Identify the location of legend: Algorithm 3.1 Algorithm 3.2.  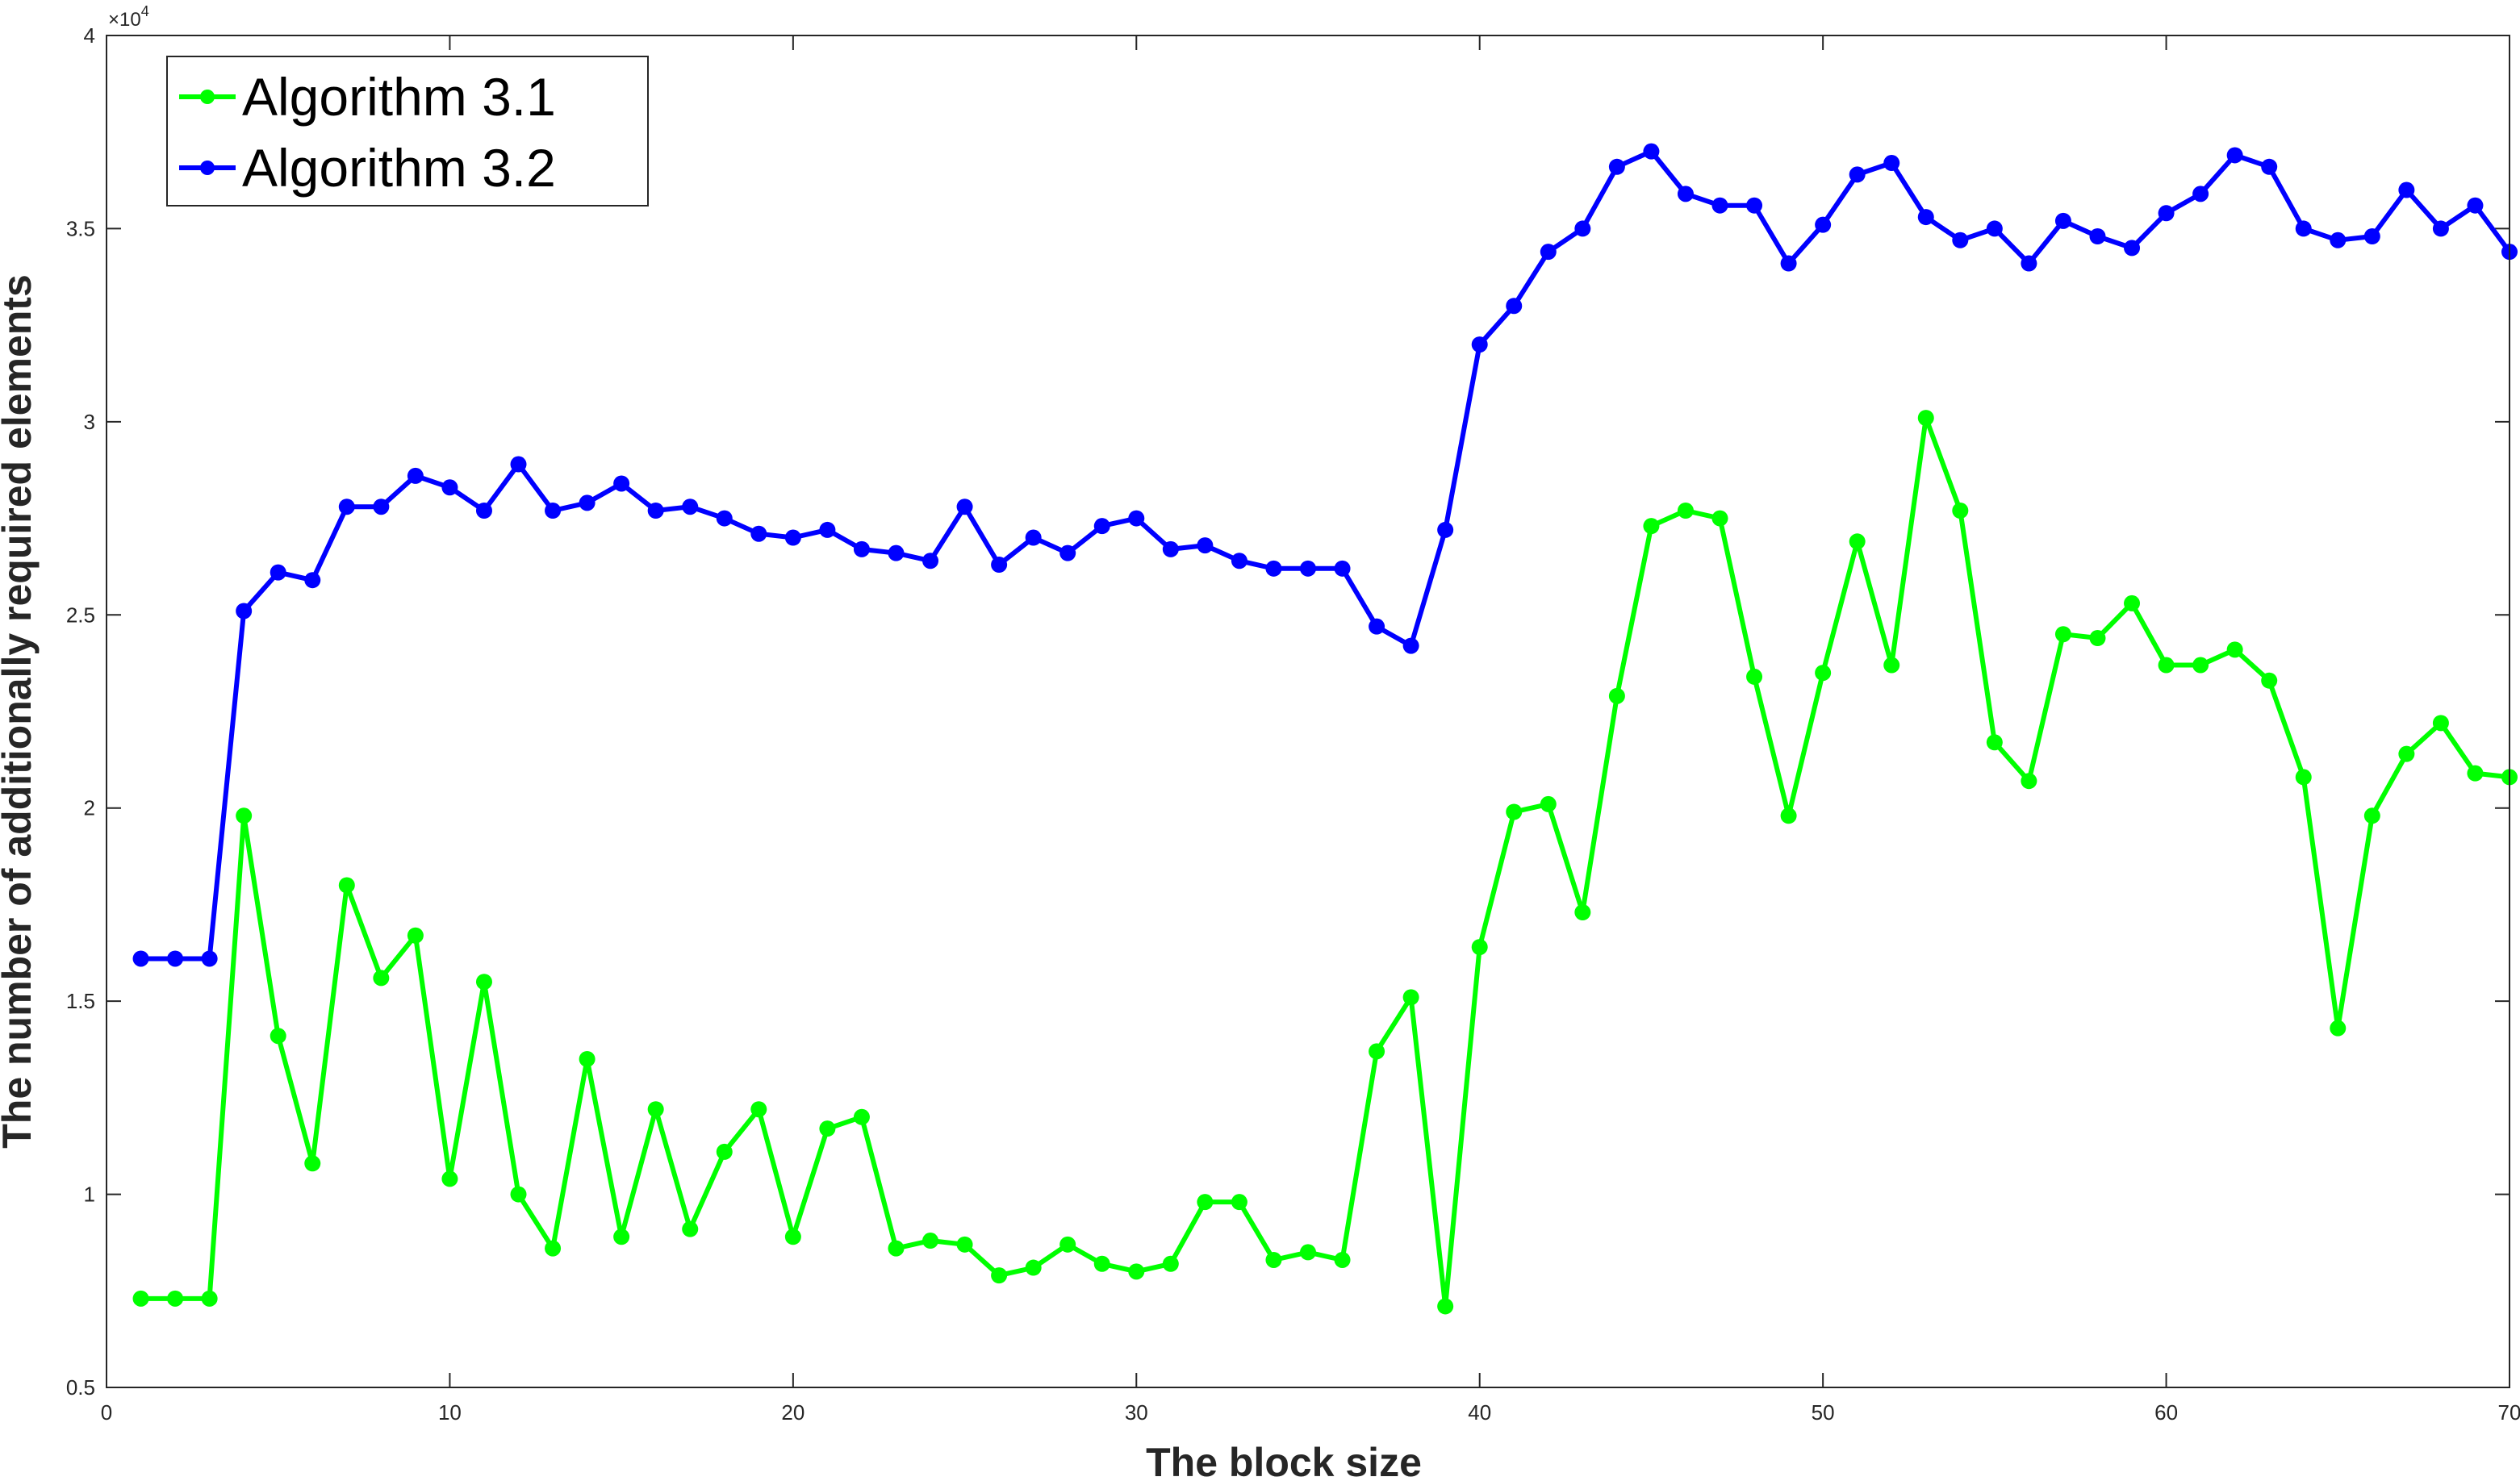
(408, 131).